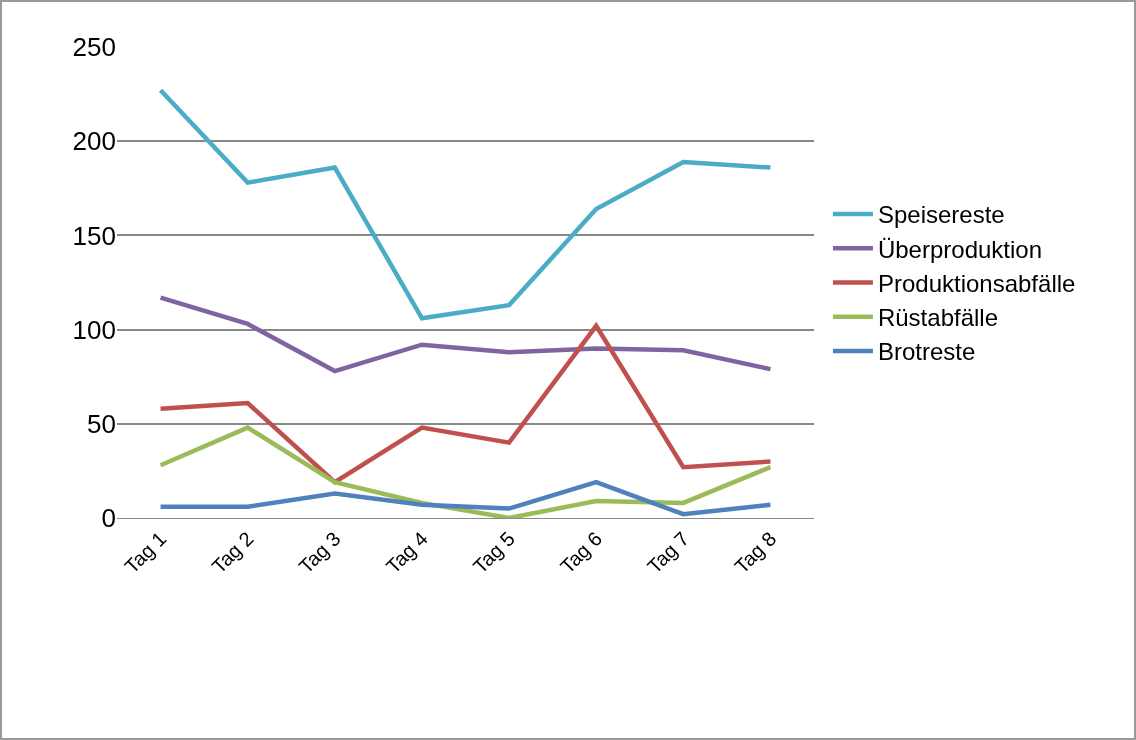 The height and width of the screenshot is (740, 1136). What do you see at coordinates (976, 283) in the screenshot?
I see `legend-label: Produktionsabfälle` at bounding box center [976, 283].